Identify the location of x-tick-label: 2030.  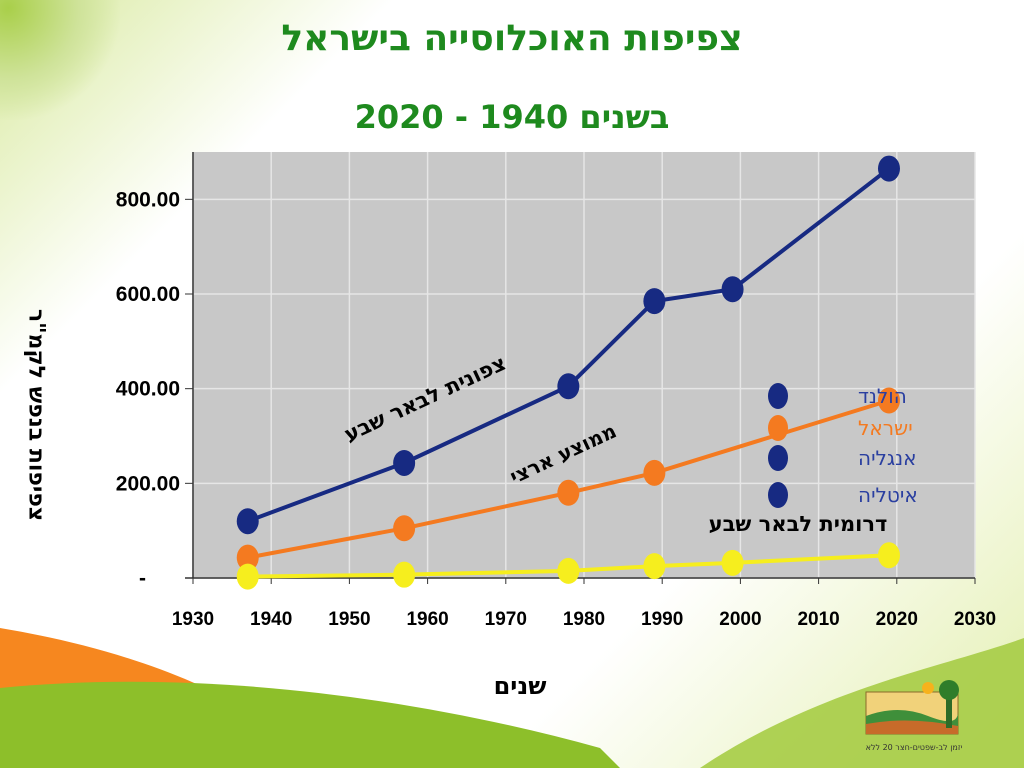
(975, 619).